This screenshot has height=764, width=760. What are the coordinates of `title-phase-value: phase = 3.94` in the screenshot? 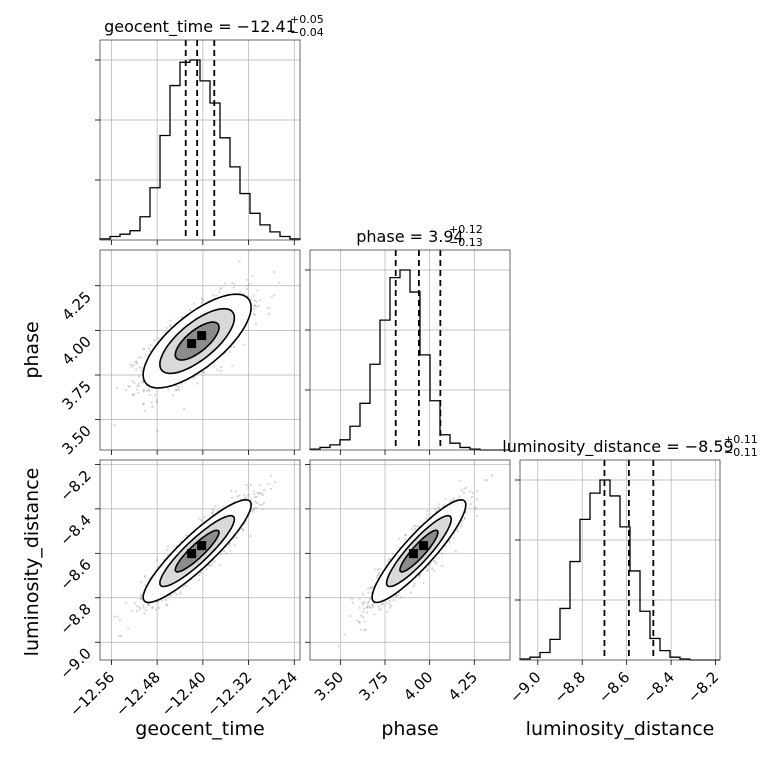 It's located at (409, 236).